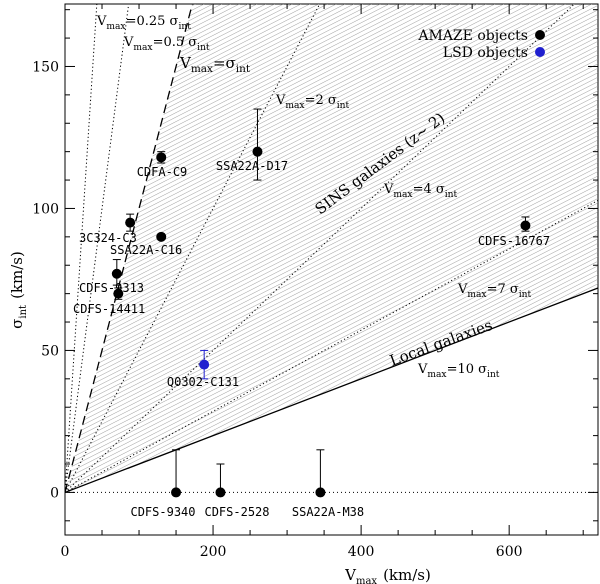 The width and height of the screenshot is (600, 584). Describe the element at coordinates (494, 291) in the screenshot. I see `reference-line-label-5: Vmax=7 σint` at that location.